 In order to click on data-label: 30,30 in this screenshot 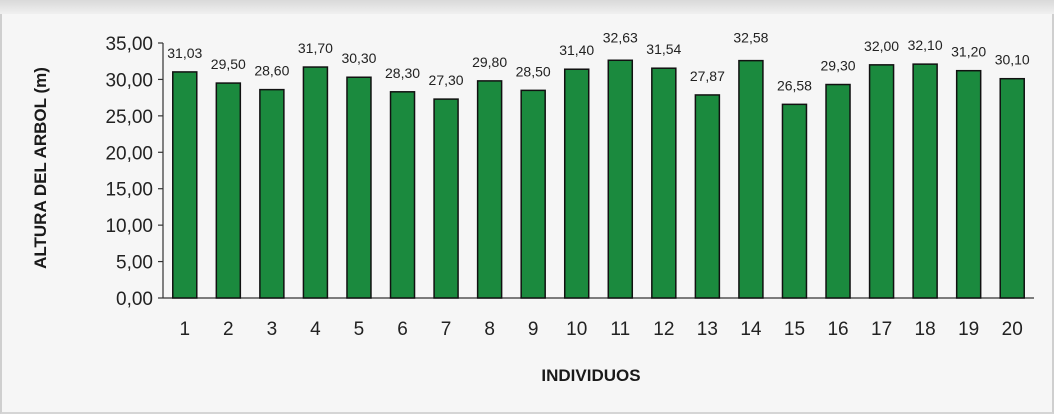, I will do `click(358, 58)`.